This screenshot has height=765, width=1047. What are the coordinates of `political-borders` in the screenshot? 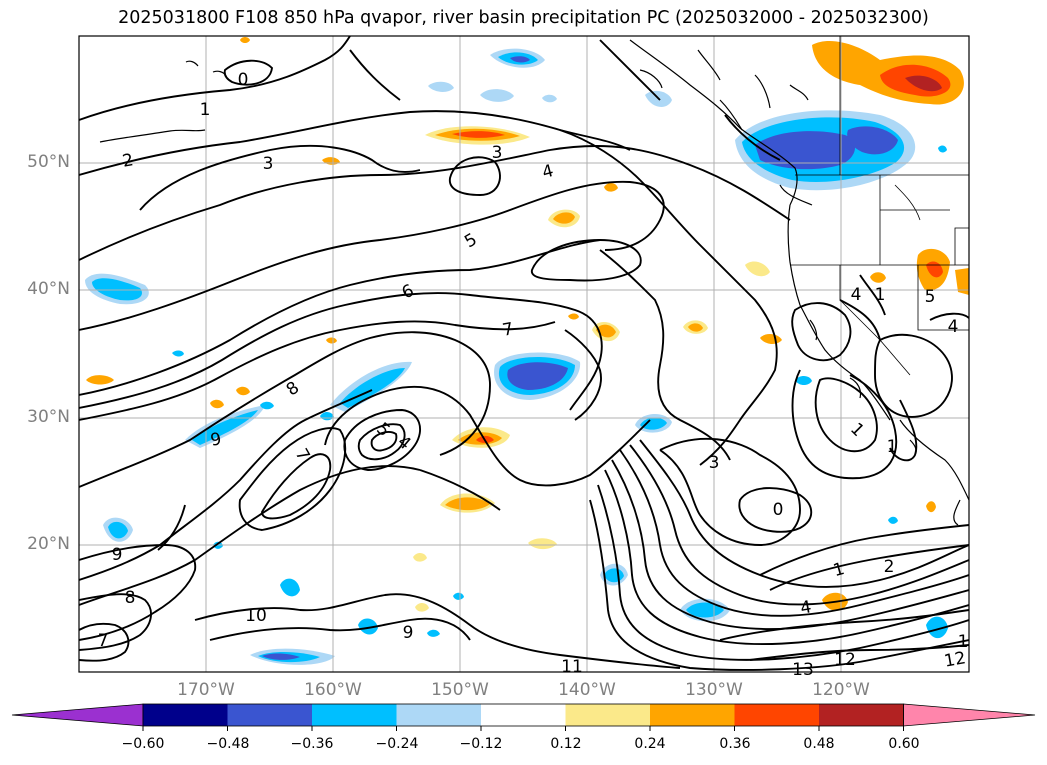 It's located at (879, 206).